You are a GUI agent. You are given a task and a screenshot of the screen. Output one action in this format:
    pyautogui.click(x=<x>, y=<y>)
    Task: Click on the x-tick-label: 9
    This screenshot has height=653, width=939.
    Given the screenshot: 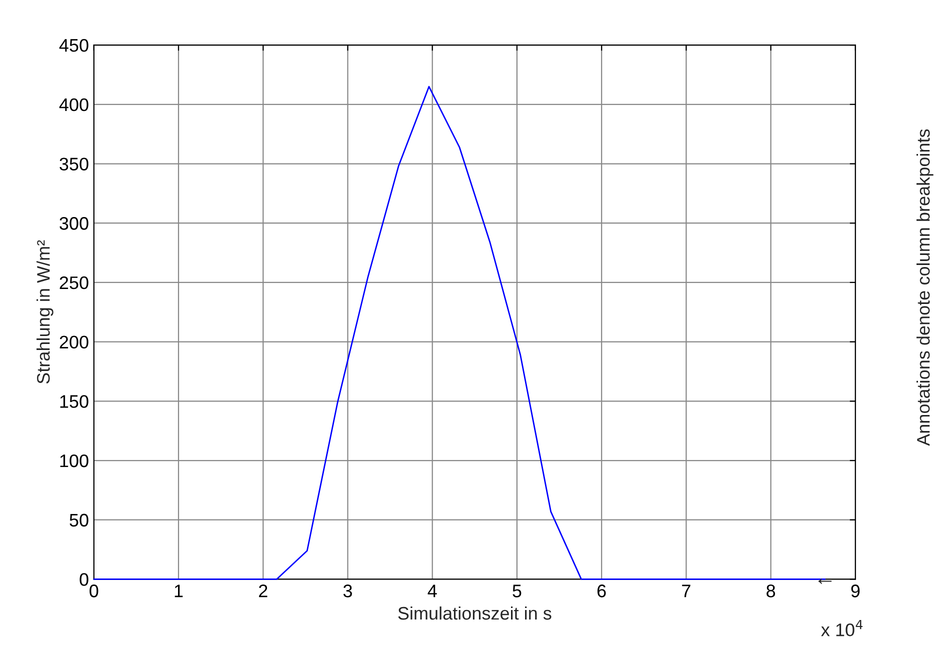 What is the action you would take?
    pyautogui.click(x=855, y=591)
    